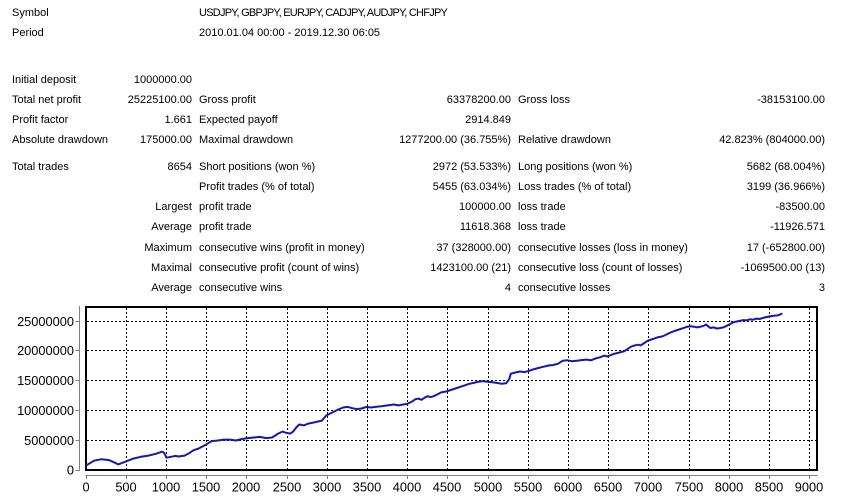  Describe the element at coordinates (45, 350) in the screenshot. I see `svg-text: 20000000` at that location.